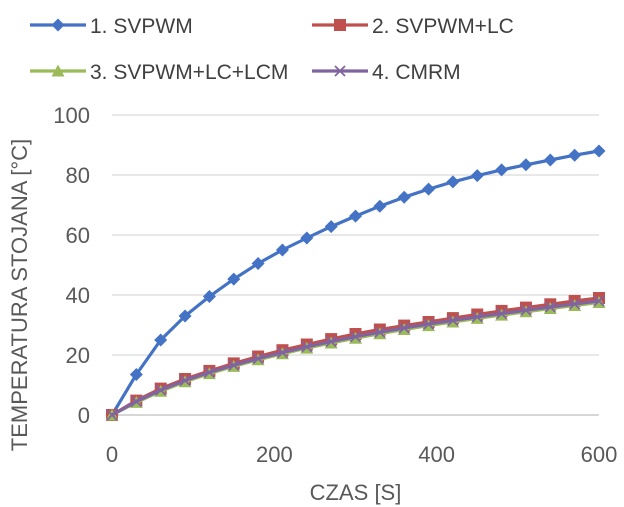 This screenshot has width=624, height=507. What do you see at coordinates (356, 492) in the screenshot?
I see `x-axis-title: CZAS [S]` at bounding box center [356, 492].